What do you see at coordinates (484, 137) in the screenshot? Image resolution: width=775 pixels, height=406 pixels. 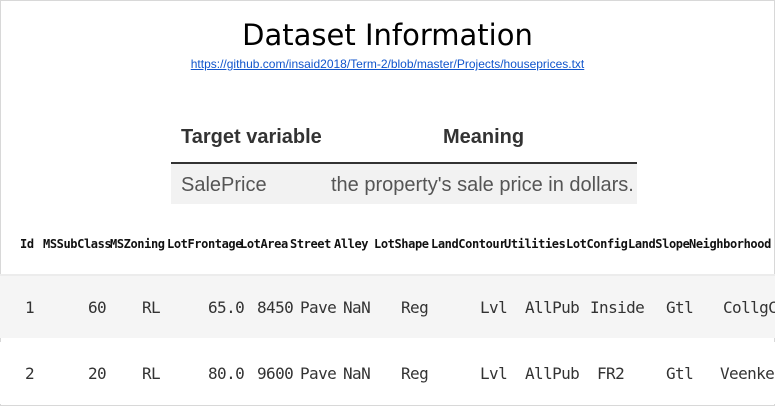 I see `meaning-header: Meaning` at bounding box center [484, 137].